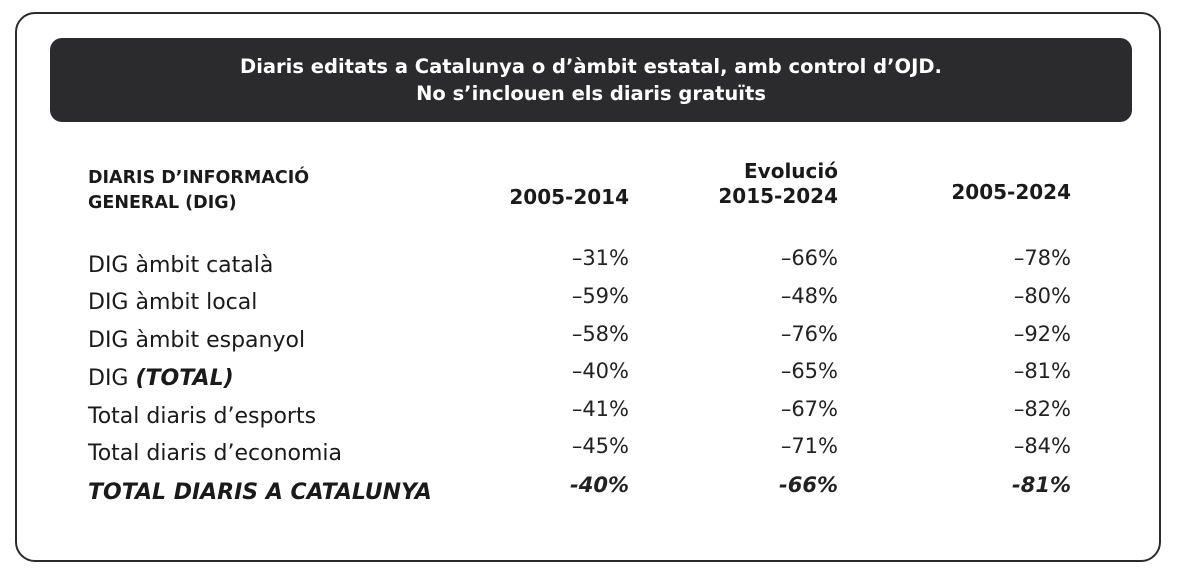 This screenshot has width=1181, height=582. What do you see at coordinates (1042, 334) in the screenshot?
I see `row-value-2005-2024: –92%` at bounding box center [1042, 334].